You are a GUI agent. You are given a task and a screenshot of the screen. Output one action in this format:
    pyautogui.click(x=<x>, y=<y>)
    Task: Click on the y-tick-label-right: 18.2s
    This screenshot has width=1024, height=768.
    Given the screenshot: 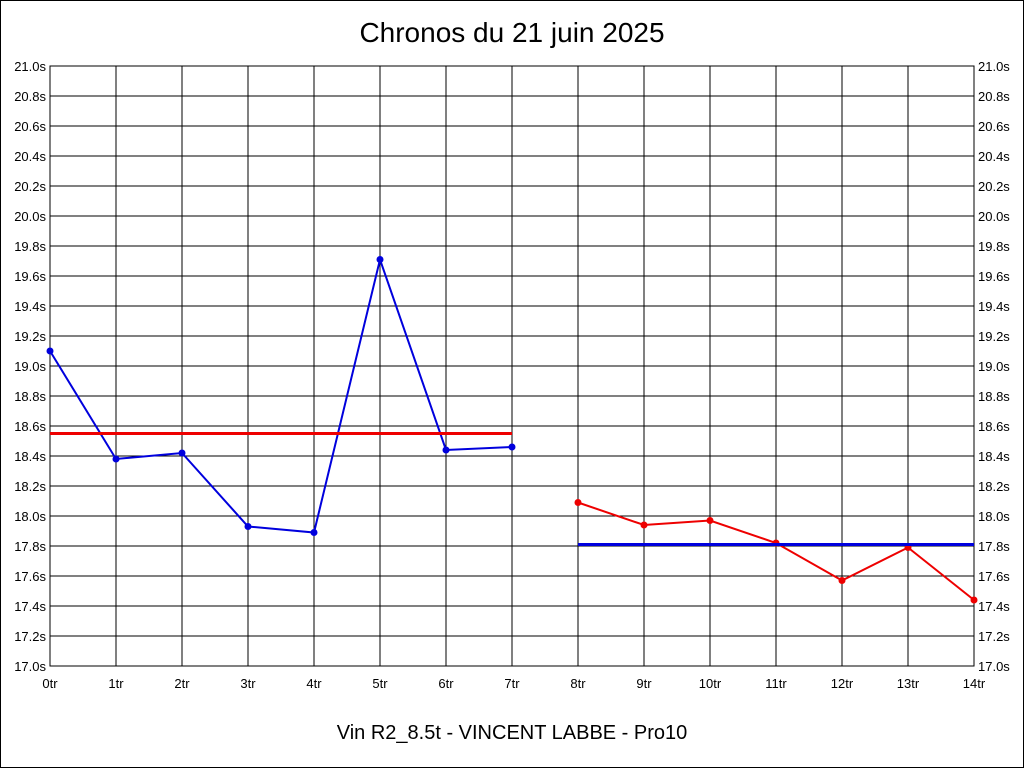 What is the action you would take?
    pyautogui.click(x=994, y=486)
    